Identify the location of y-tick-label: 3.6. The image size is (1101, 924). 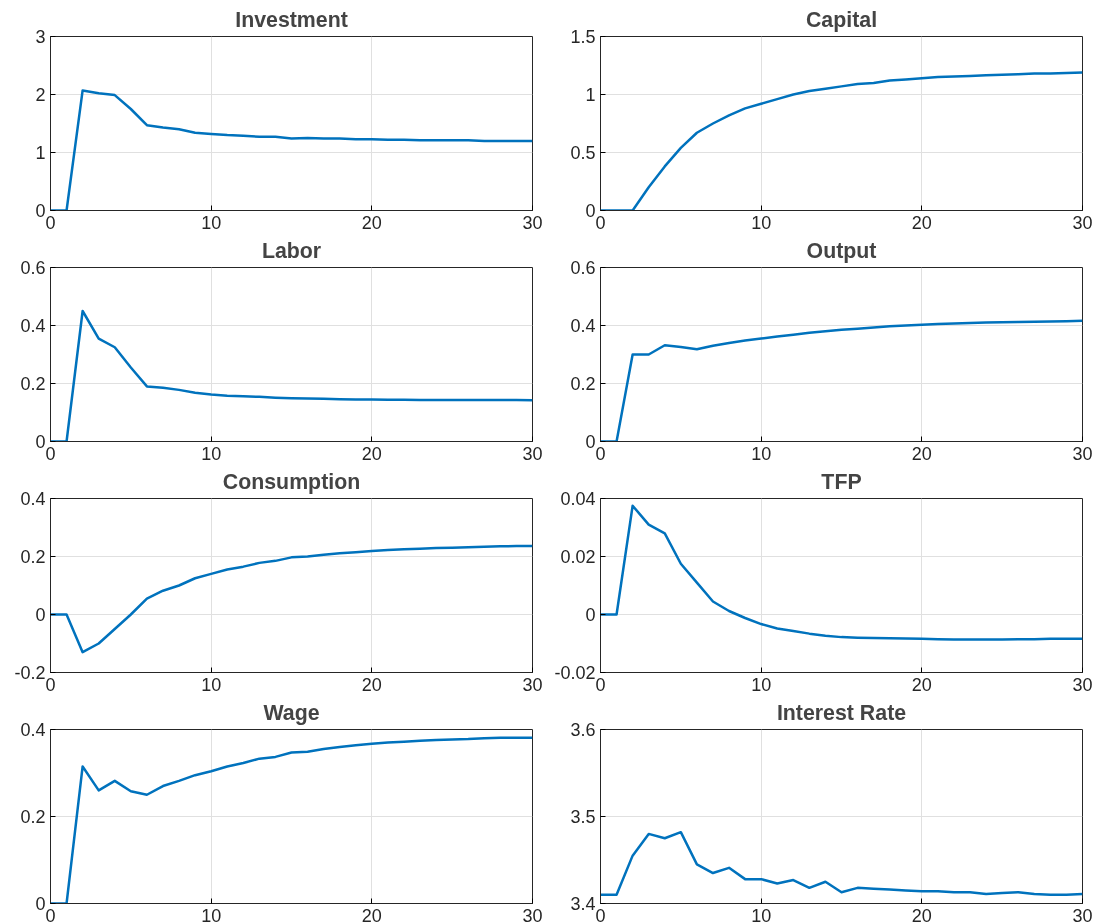
(583, 730).